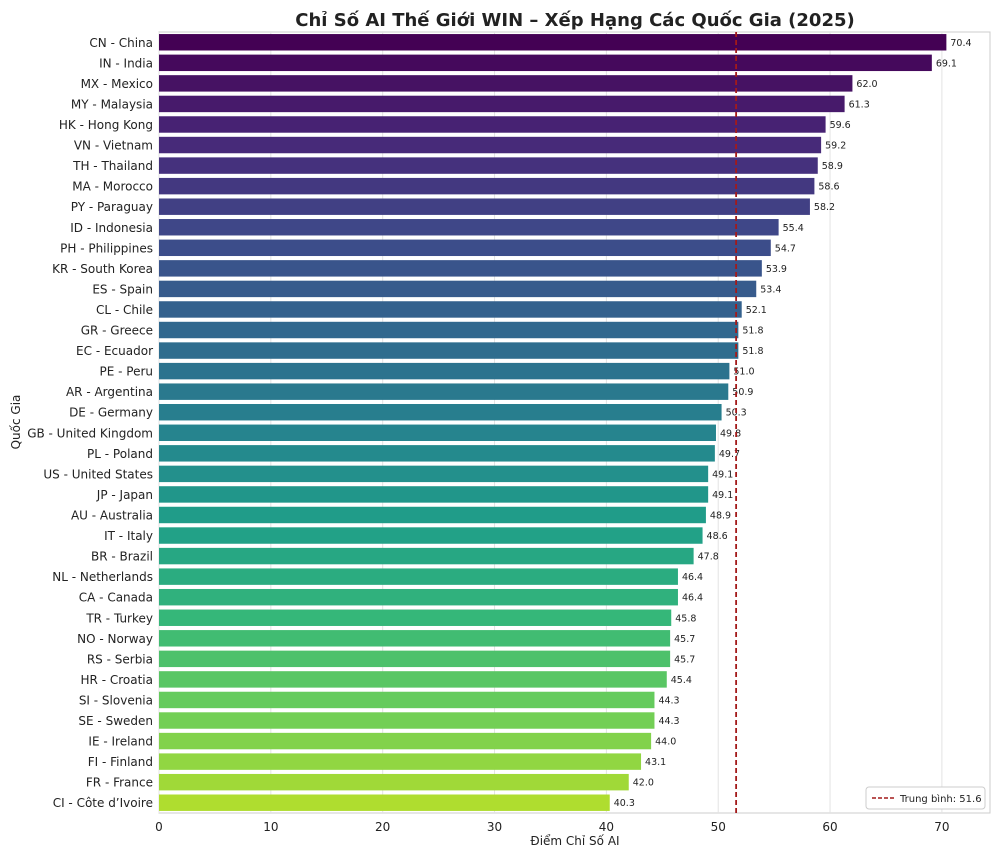  I want to click on y-tick-label: TH - Thailand, so click(112, 166).